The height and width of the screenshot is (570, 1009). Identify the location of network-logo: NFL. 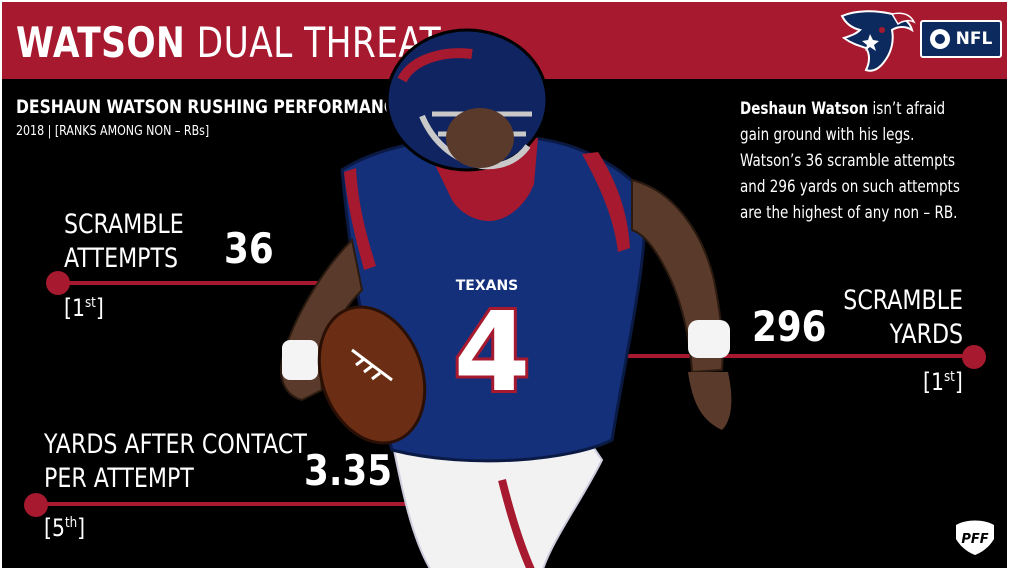
(961, 39).